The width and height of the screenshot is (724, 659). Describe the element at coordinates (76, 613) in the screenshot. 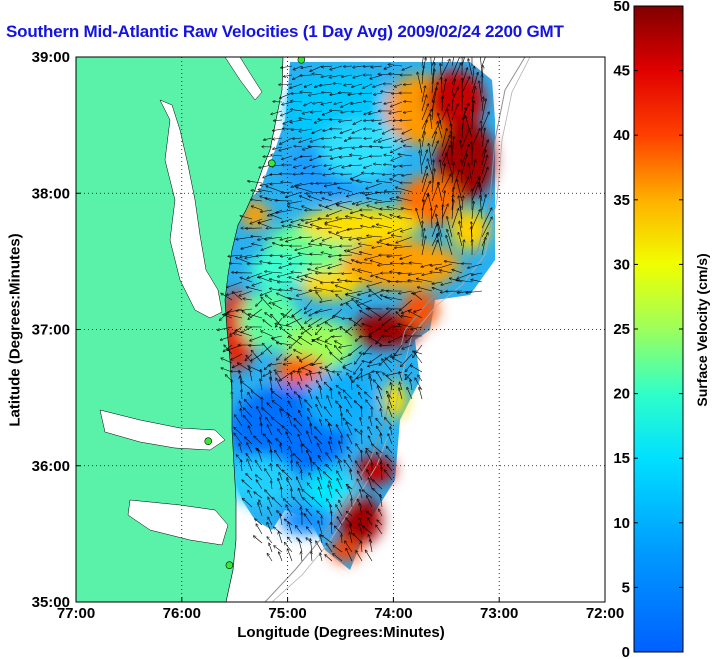

I see `x-tick-label: 77:00` at that location.